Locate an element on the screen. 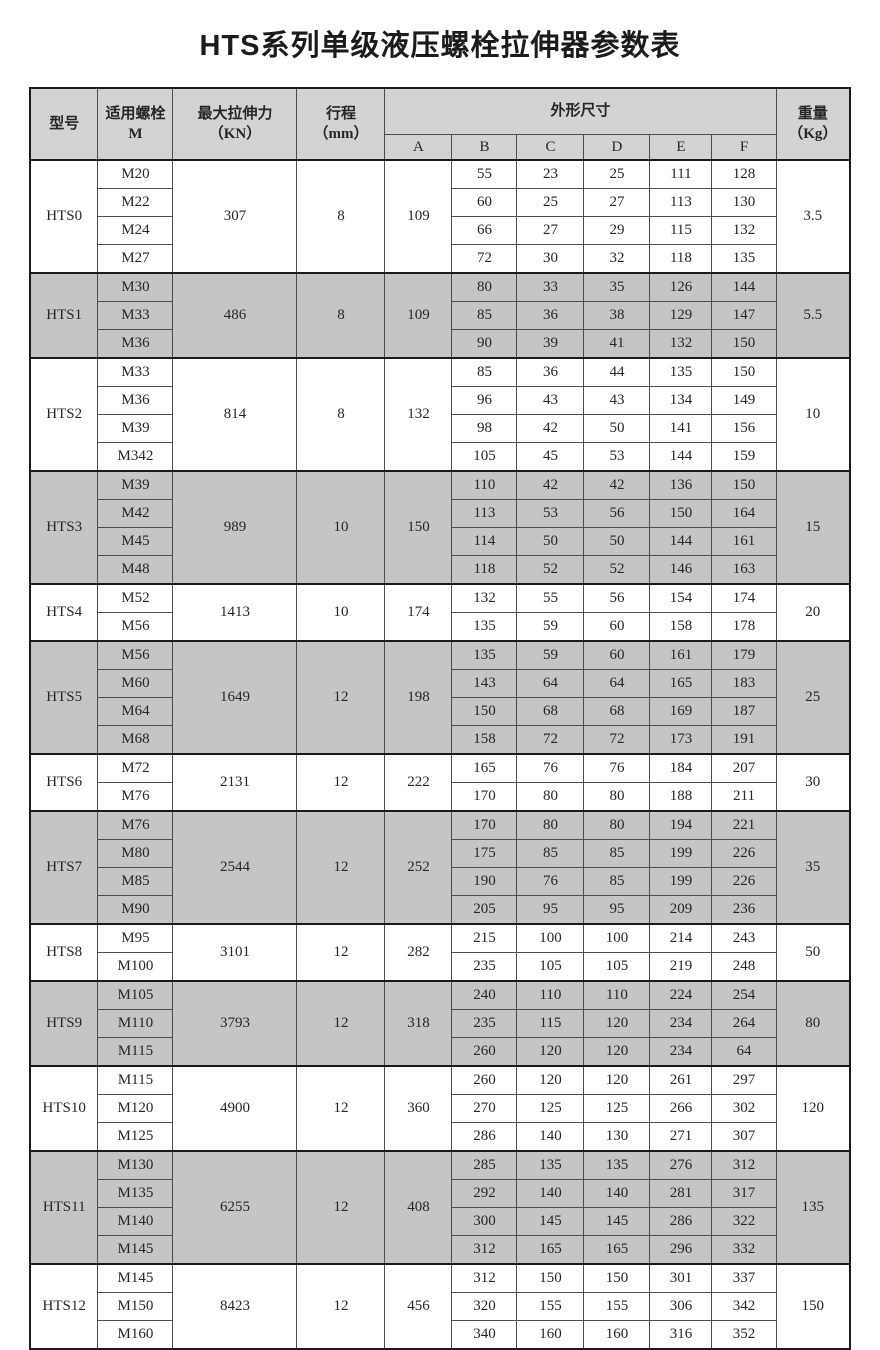 The height and width of the screenshot is (1350, 880). dim-b-cell: 260 is located at coordinates (484, 1052).